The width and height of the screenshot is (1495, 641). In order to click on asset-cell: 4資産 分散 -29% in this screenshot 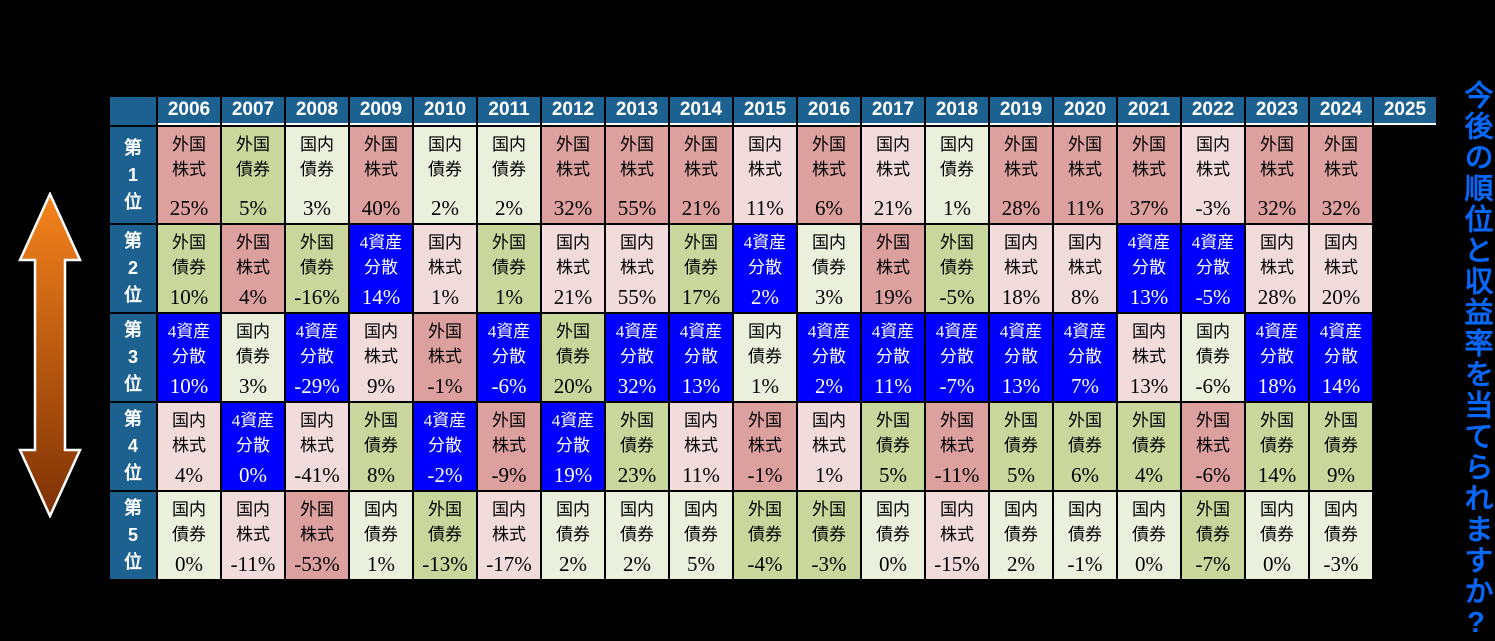, I will do `click(317, 357)`.